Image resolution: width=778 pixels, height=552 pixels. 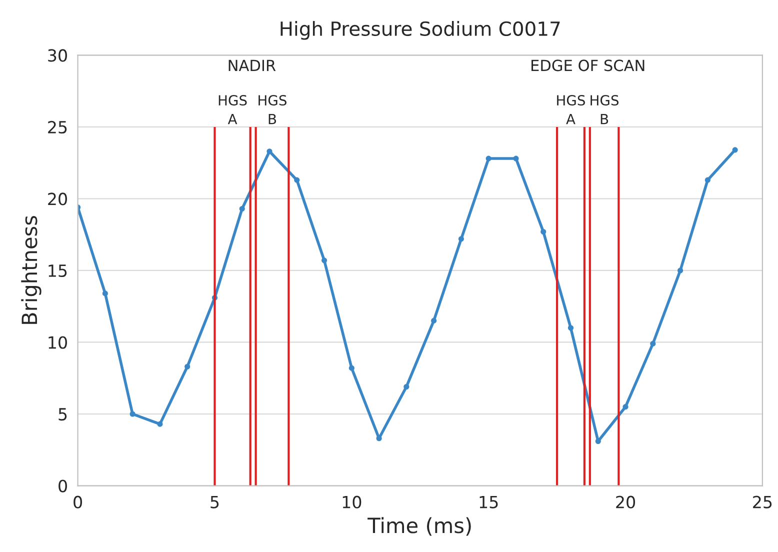 I want to click on y-tick-label: 5, so click(x=62, y=414).